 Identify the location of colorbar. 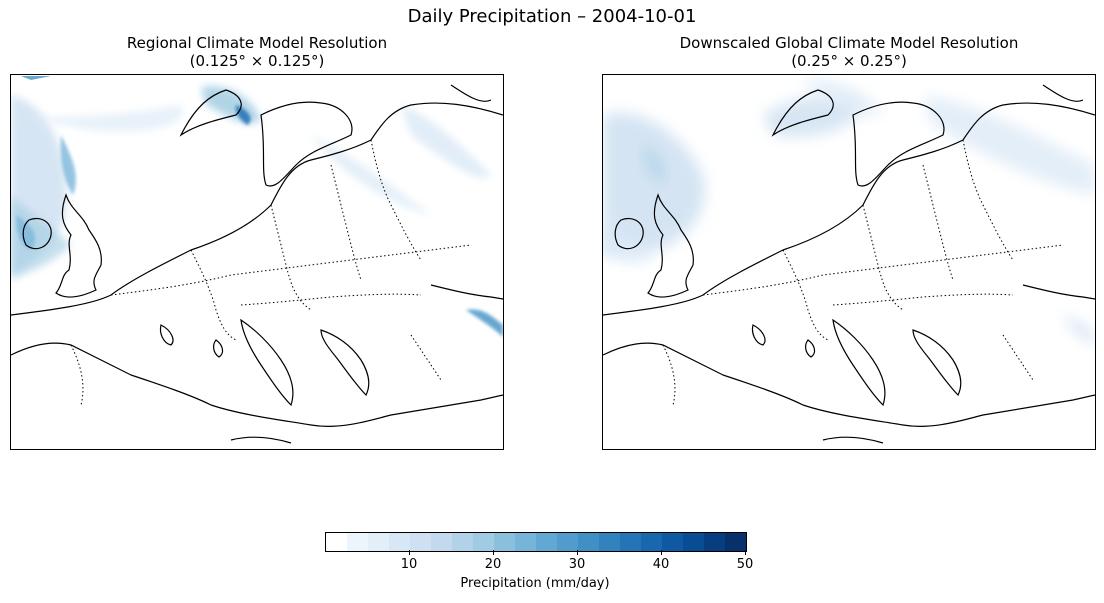
(536, 542).